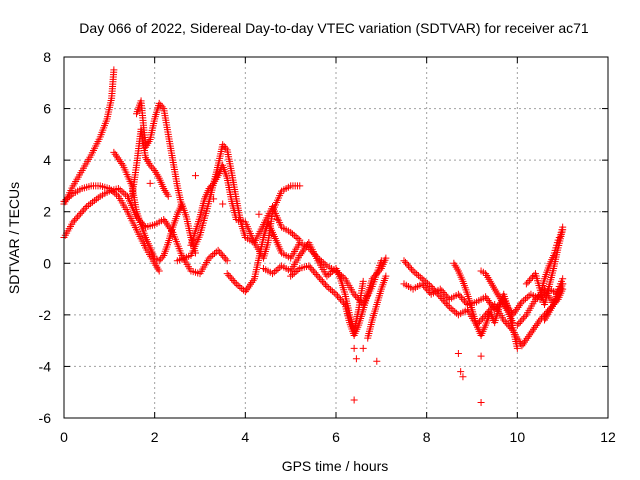 This screenshot has height=480, width=640. What do you see at coordinates (518, 437) in the screenshot?
I see `x-tick-label: 10` at bounding box center [518, 437].